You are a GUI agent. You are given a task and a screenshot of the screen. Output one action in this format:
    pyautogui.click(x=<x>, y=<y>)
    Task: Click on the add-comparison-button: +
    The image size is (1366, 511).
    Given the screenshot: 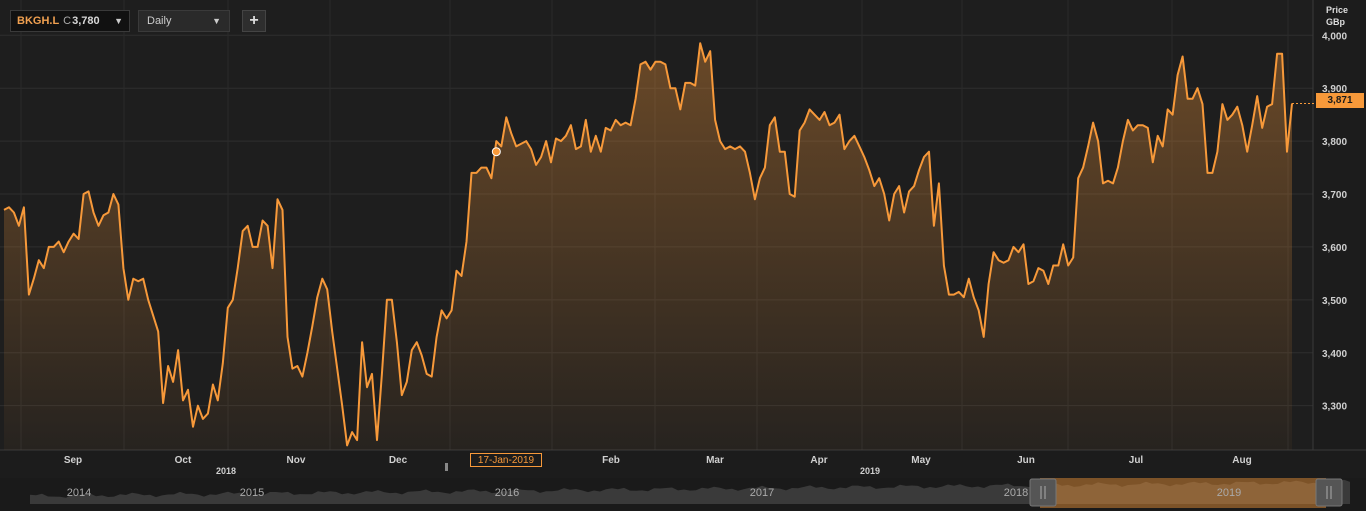 What is the action you would take?
    pyautogui.click(x=254, y=21)
    